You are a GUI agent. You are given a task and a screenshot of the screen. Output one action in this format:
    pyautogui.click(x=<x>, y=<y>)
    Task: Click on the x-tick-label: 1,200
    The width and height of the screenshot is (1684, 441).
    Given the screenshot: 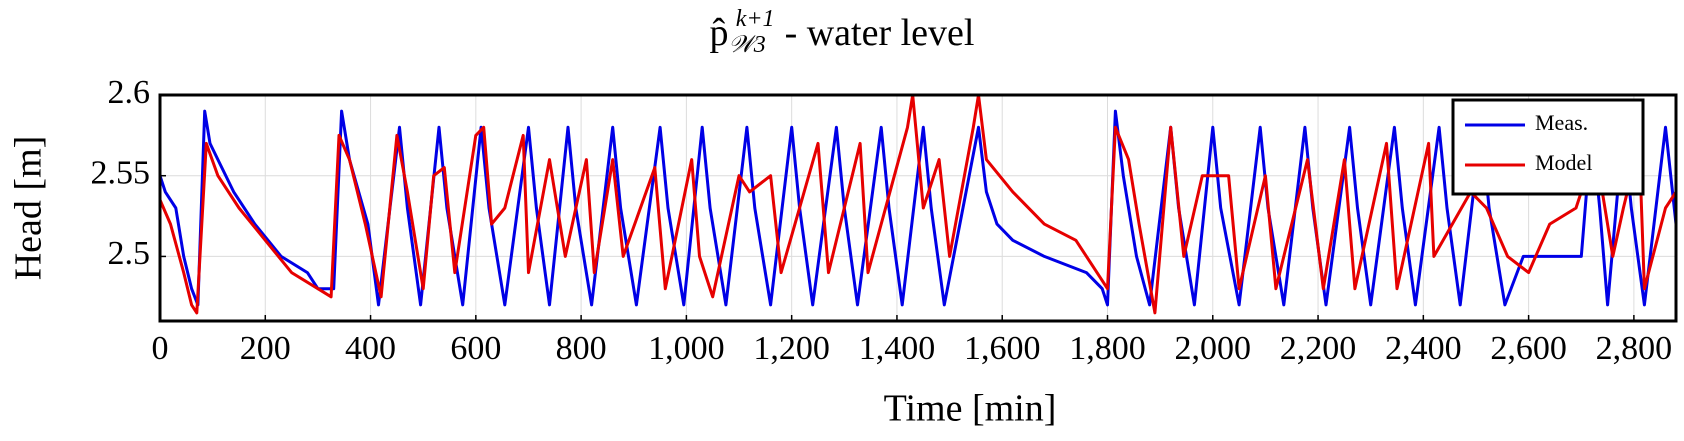 What is the action you would take?
    pyautogui.click(x=791, y=348)
    